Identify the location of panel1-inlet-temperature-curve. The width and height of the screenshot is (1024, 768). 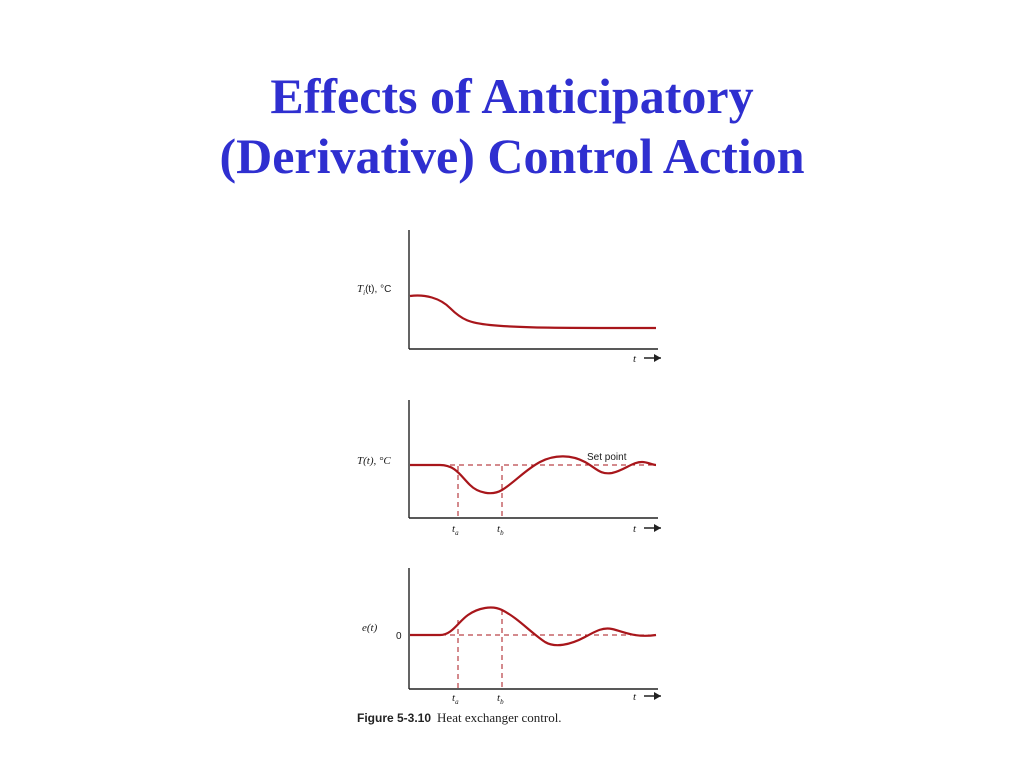
(533, 312).